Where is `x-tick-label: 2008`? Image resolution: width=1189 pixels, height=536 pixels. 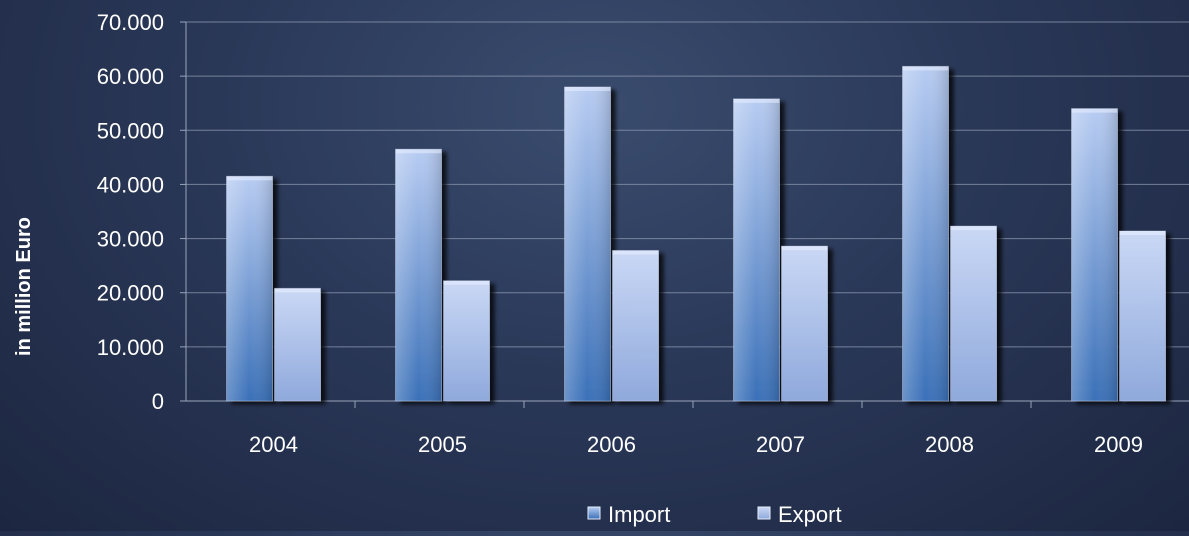 x-tick-label: 2008 is located at coordinates (949, 444).